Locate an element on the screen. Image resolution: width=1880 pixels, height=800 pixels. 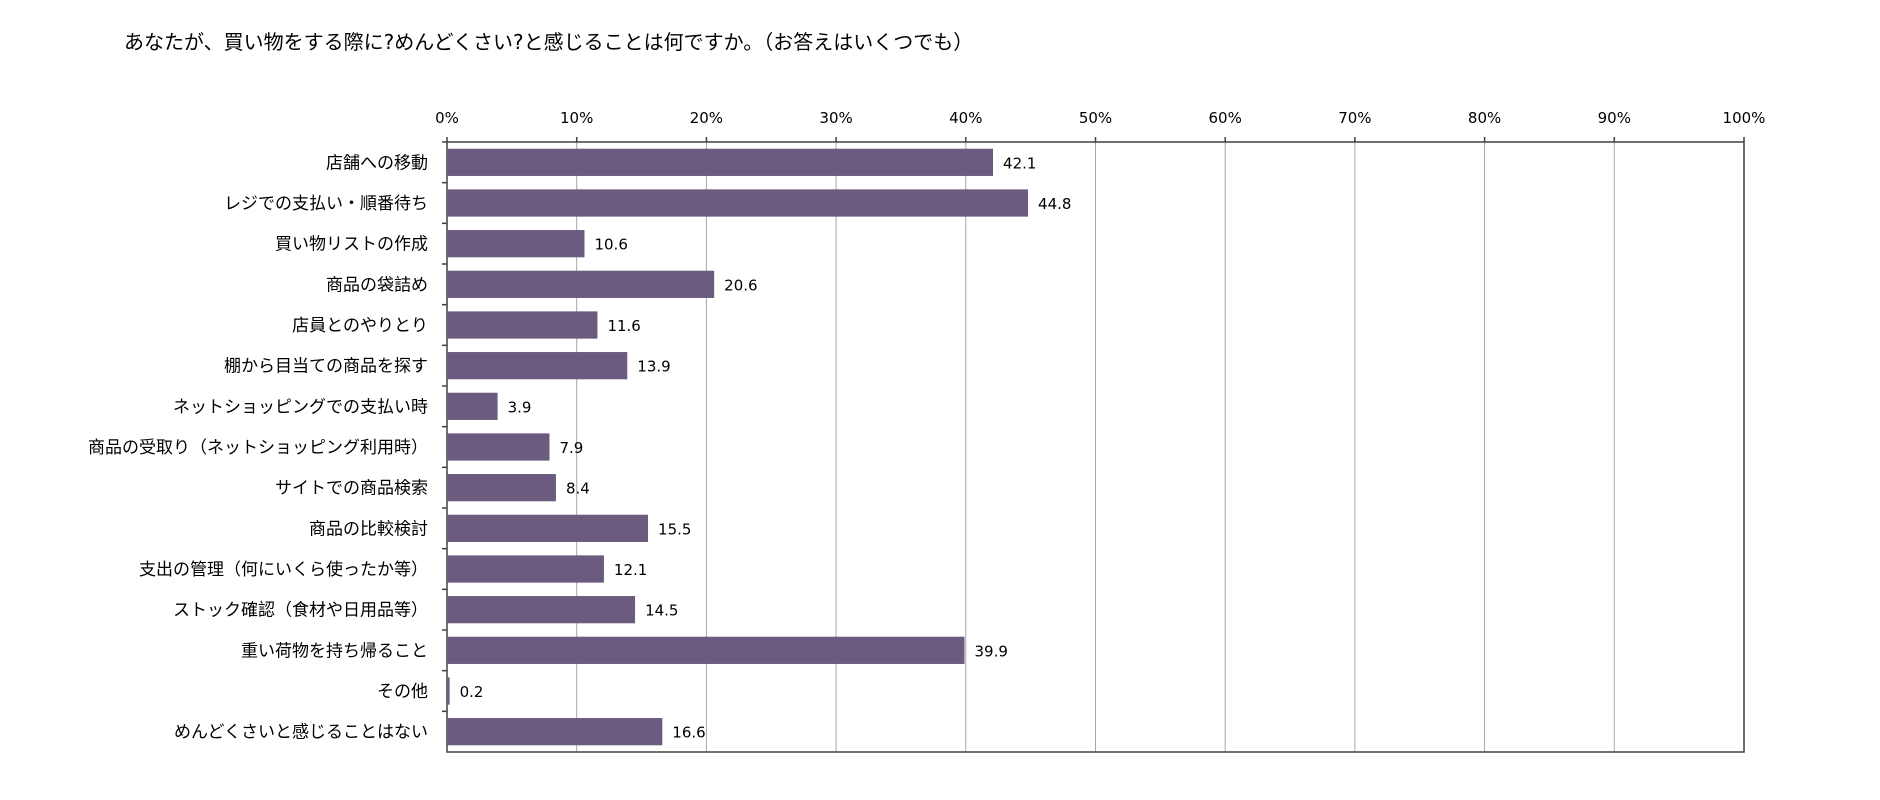
value-label: 8.4 is located at coordinates (578, 489).